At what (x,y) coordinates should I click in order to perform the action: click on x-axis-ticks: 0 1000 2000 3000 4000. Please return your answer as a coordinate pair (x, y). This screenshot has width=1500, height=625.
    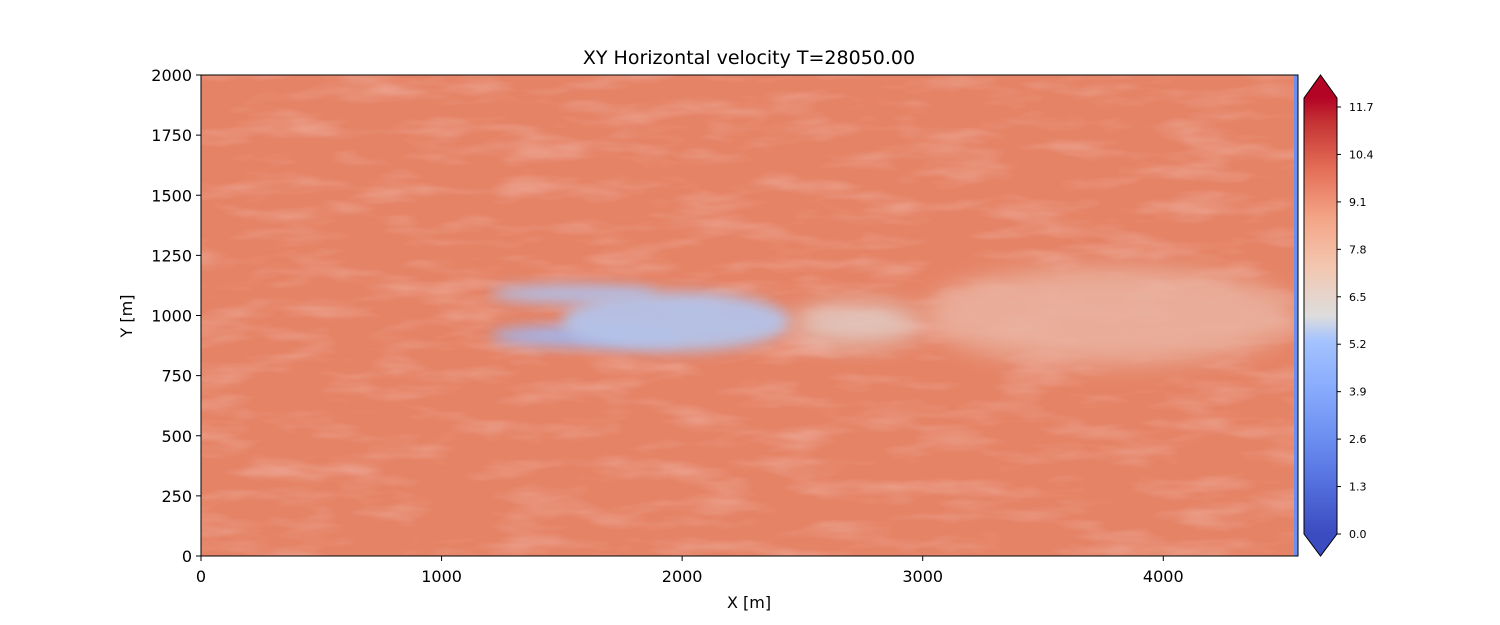
    Looking at the image, I should click on (690, 571).